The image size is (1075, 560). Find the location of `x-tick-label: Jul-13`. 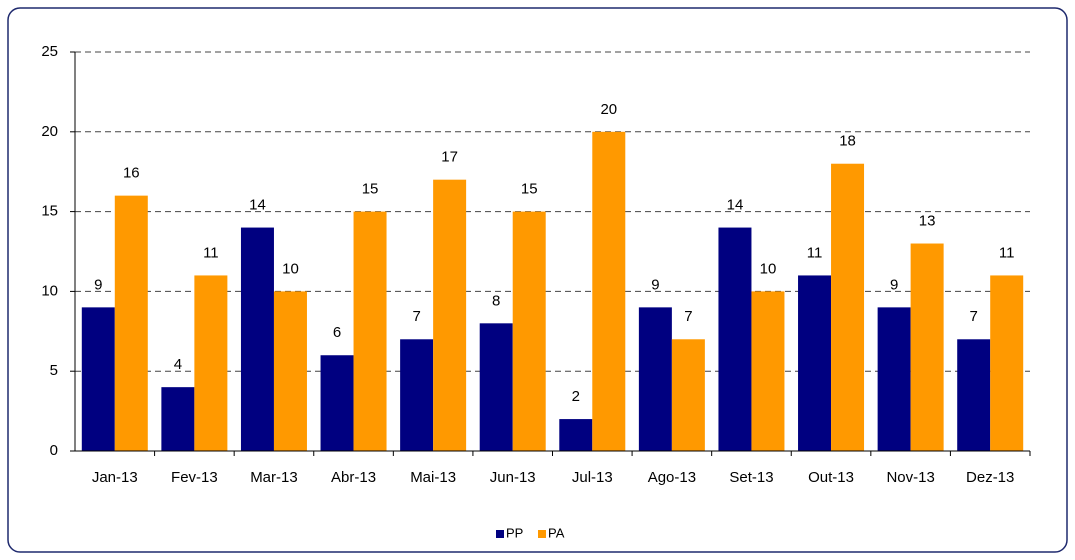

x-tick-label: Jul-13 is located at coordinates (592, 477).